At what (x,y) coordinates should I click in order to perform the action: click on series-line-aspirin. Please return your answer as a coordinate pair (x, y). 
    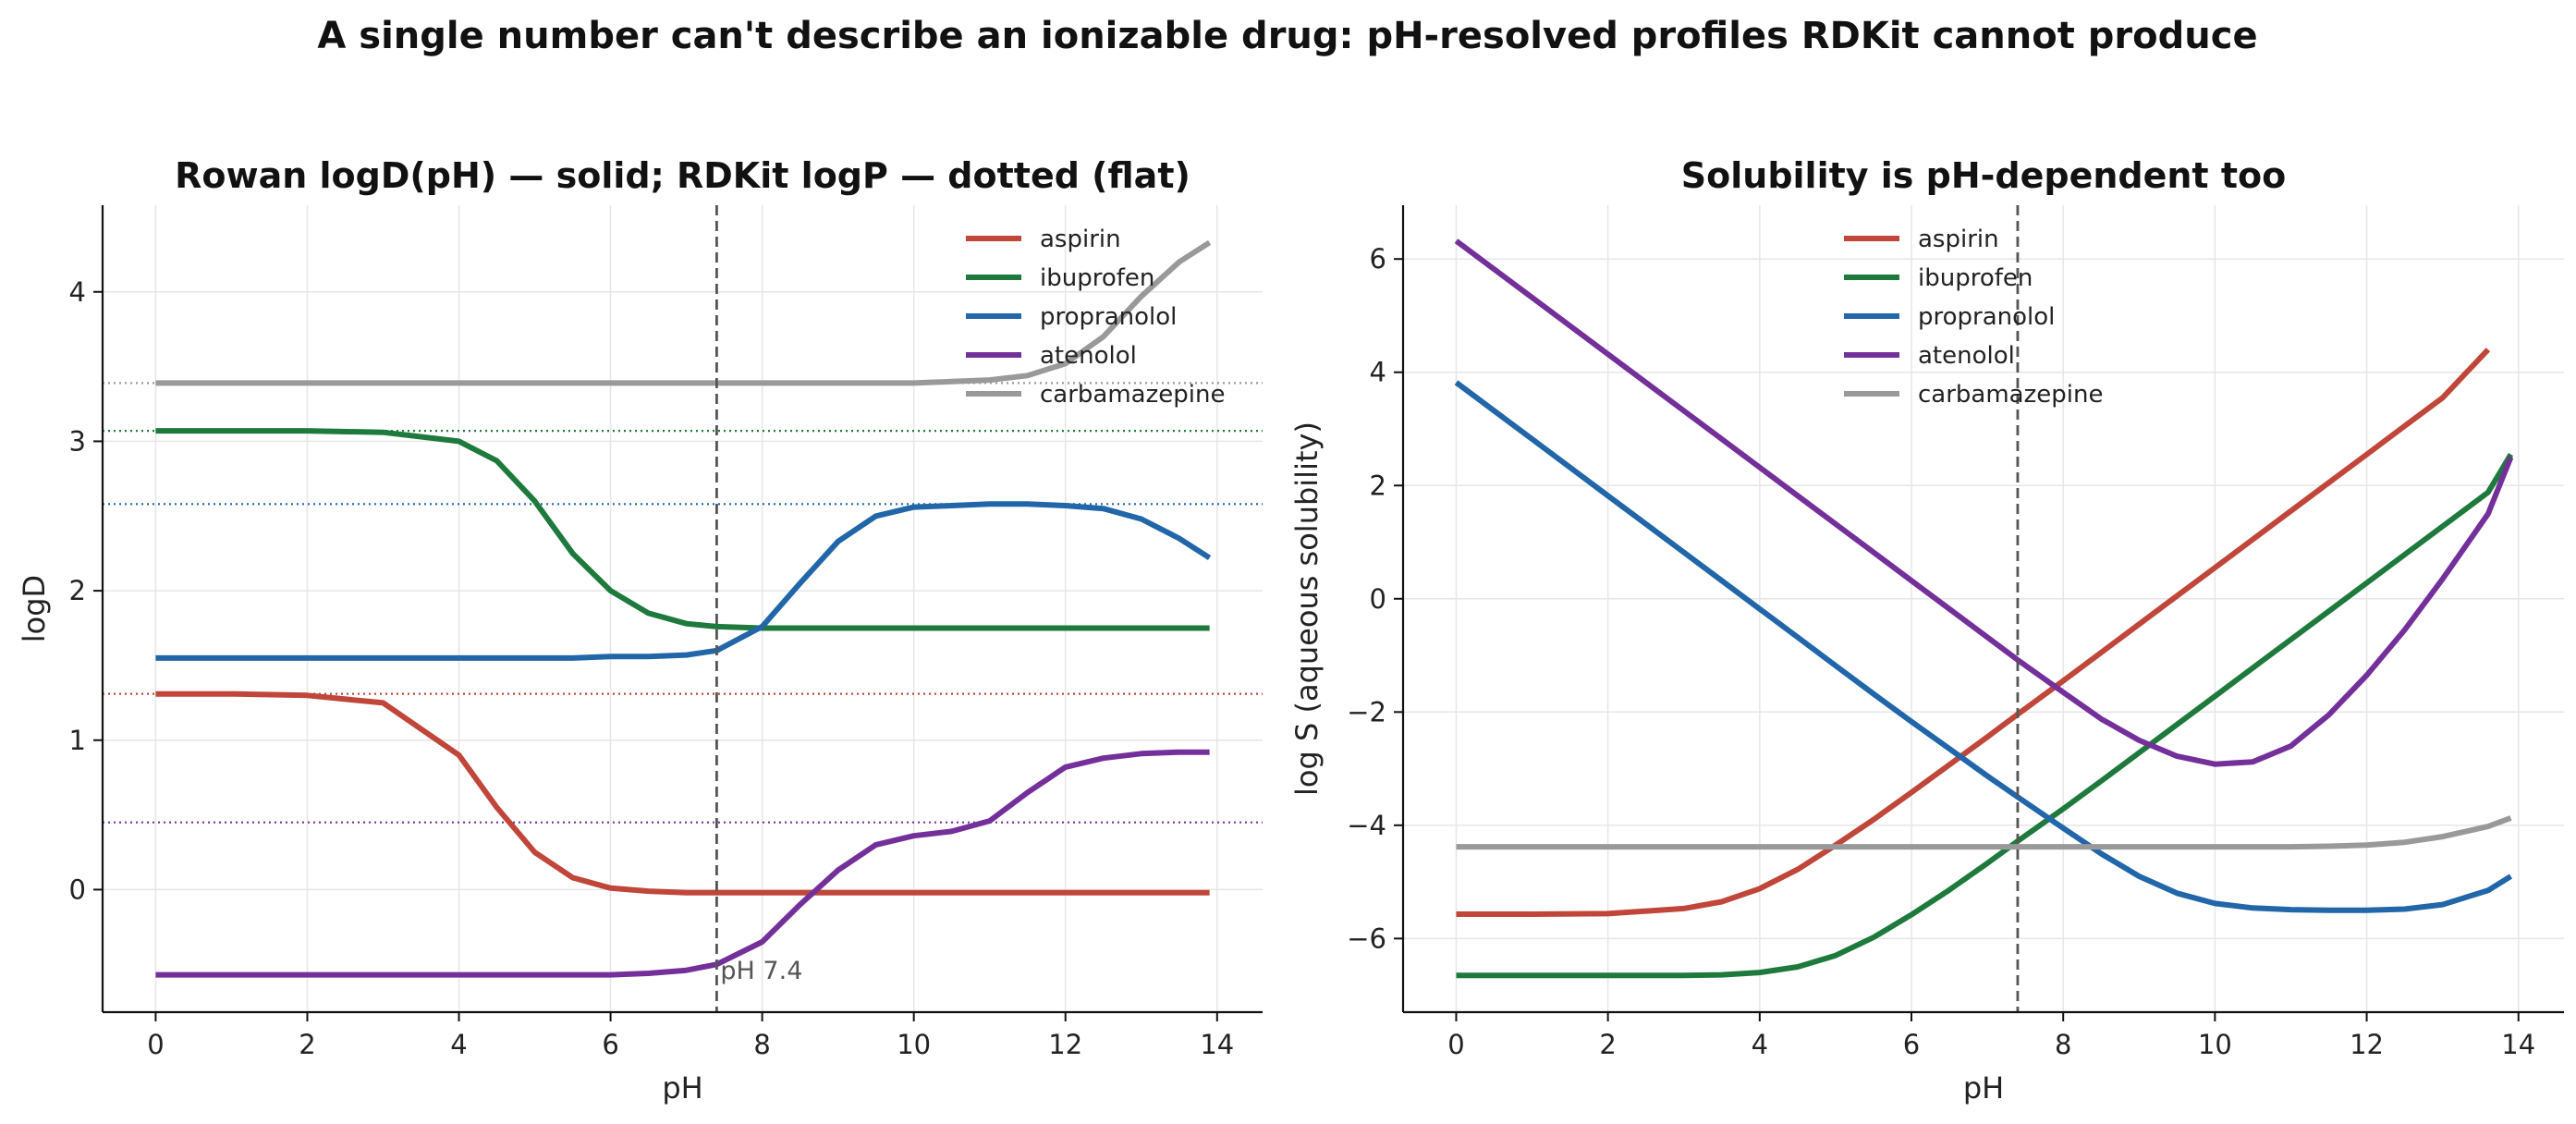
    Looking at the image, I should click on (682, 793).